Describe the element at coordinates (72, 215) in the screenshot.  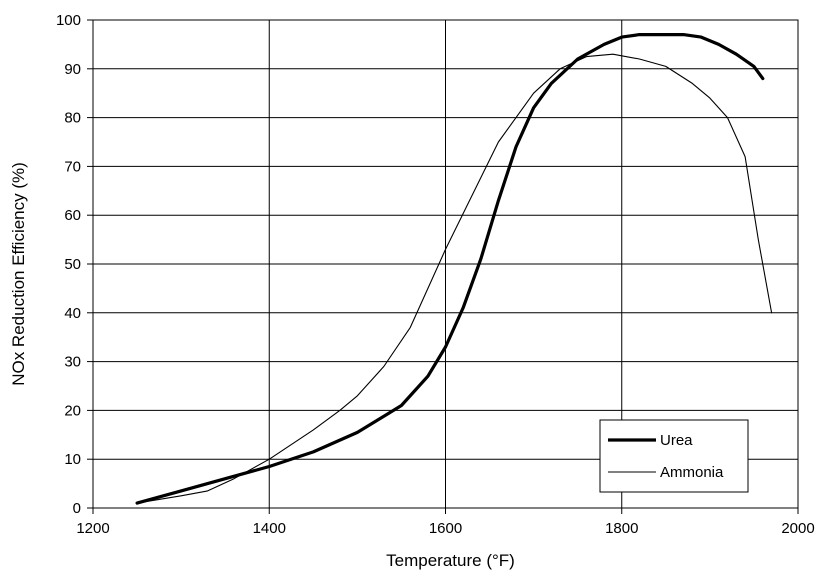
I see `y-tick-label: 60` at that location.